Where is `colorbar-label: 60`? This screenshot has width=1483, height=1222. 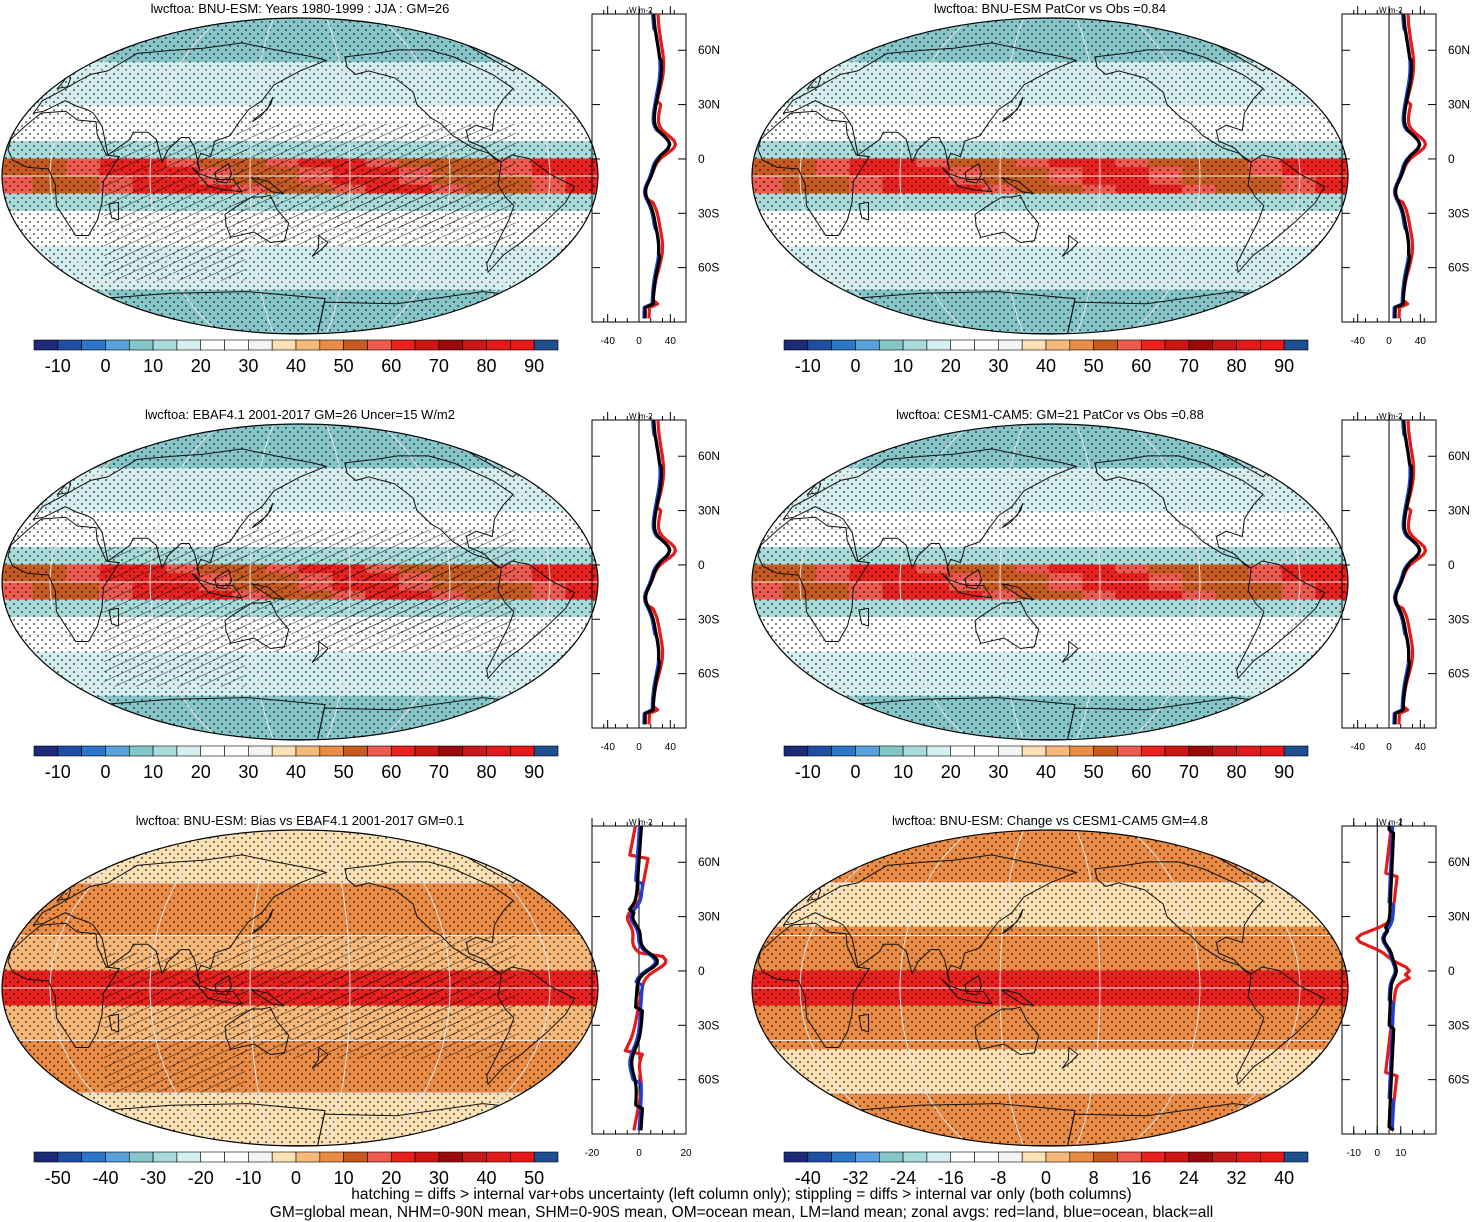
colorbar-label: 60 is located at coordinates (1141, 772).